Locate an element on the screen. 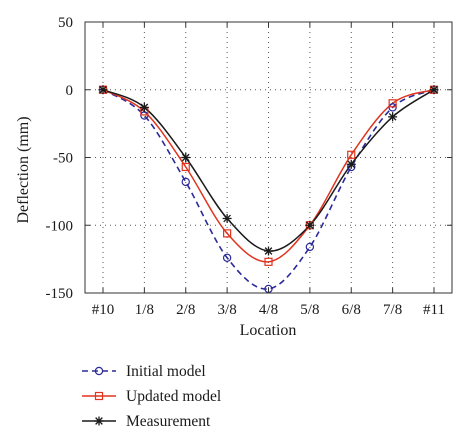 Image resolution: width=474 pixels, height=441 pixels. x-tick-label: 3/8 is located at coordinates (227, 310).